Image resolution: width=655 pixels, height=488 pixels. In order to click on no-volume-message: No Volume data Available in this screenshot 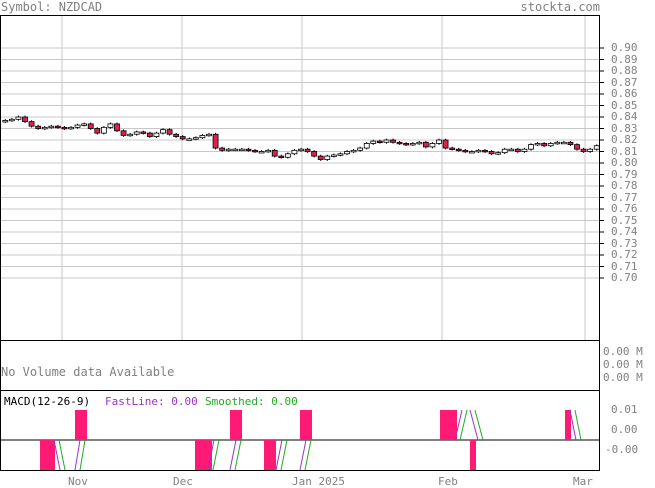, I will do `click(88, 372)`.